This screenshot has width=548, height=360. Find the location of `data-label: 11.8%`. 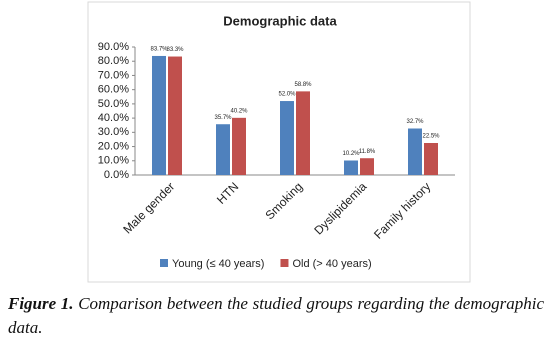

data-label: 11.8% is located at coordinates (367, 152).